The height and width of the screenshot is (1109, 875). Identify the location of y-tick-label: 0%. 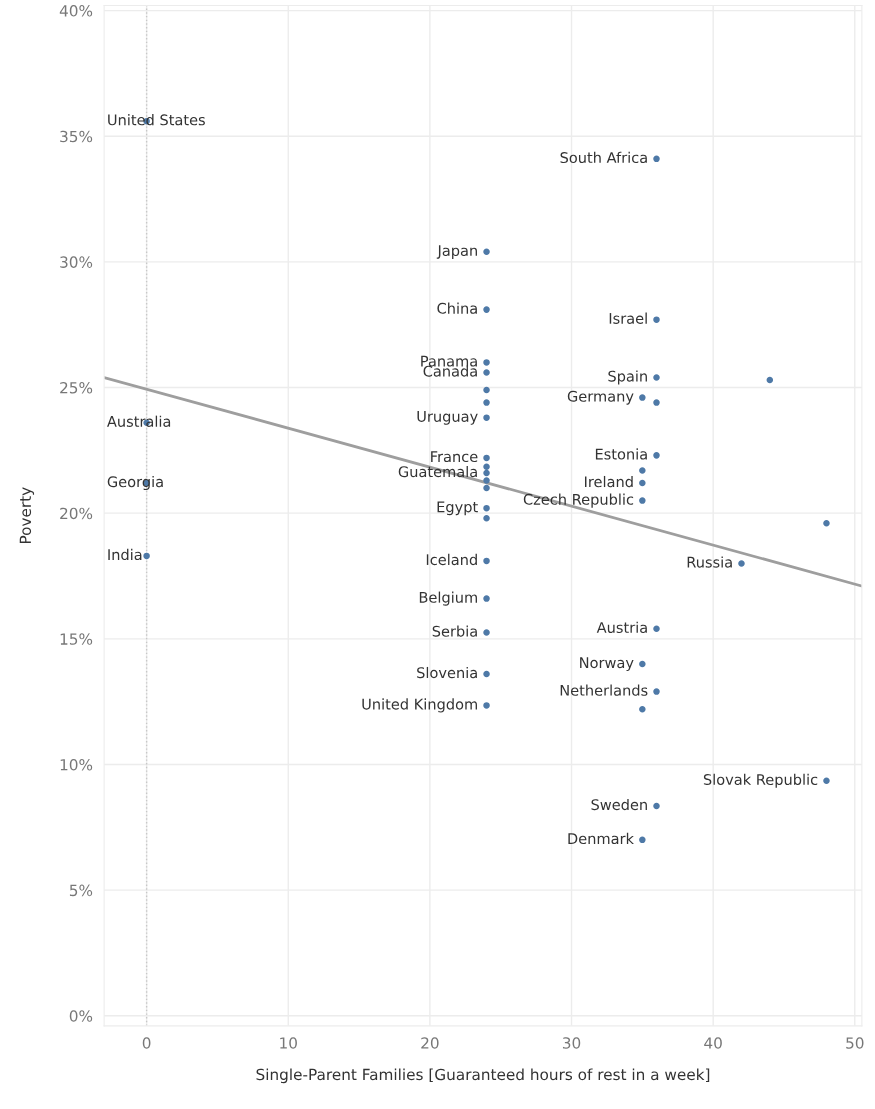
(81, 1016).